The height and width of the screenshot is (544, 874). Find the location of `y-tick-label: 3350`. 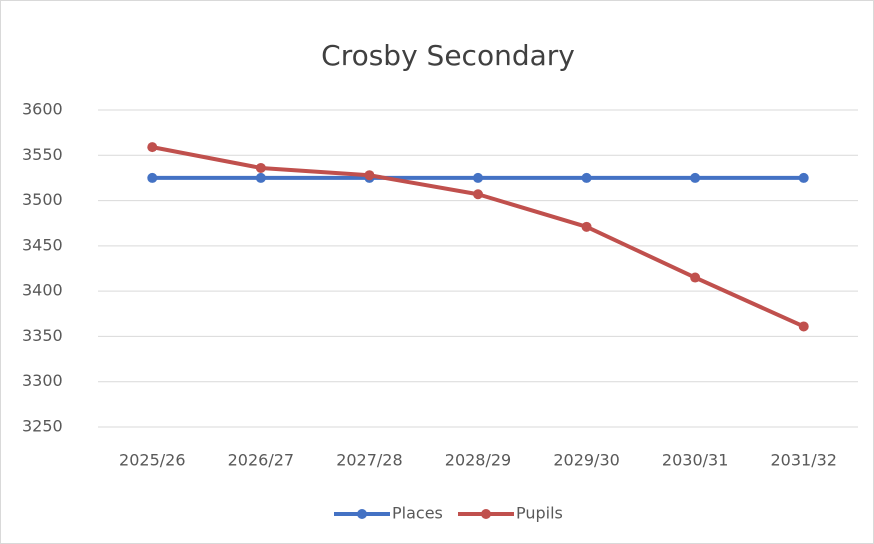

y-tick-label: 3350 is located at coordinates (42, 335).